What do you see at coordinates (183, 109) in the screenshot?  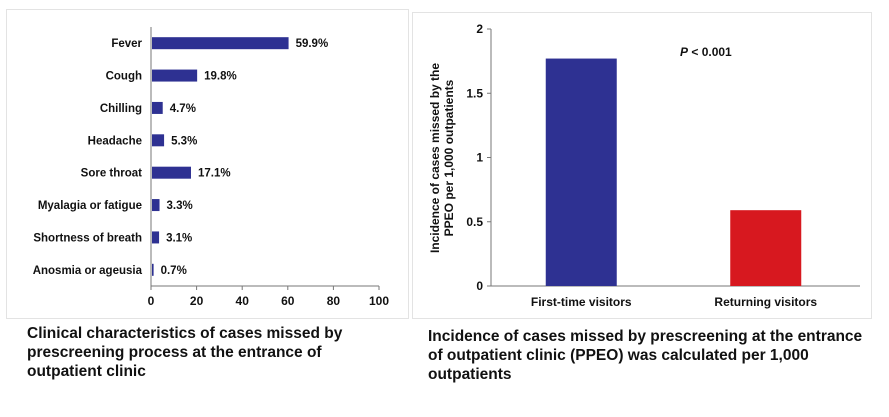 I see `data-label: 4.7%` at bounding box center [183, 109].